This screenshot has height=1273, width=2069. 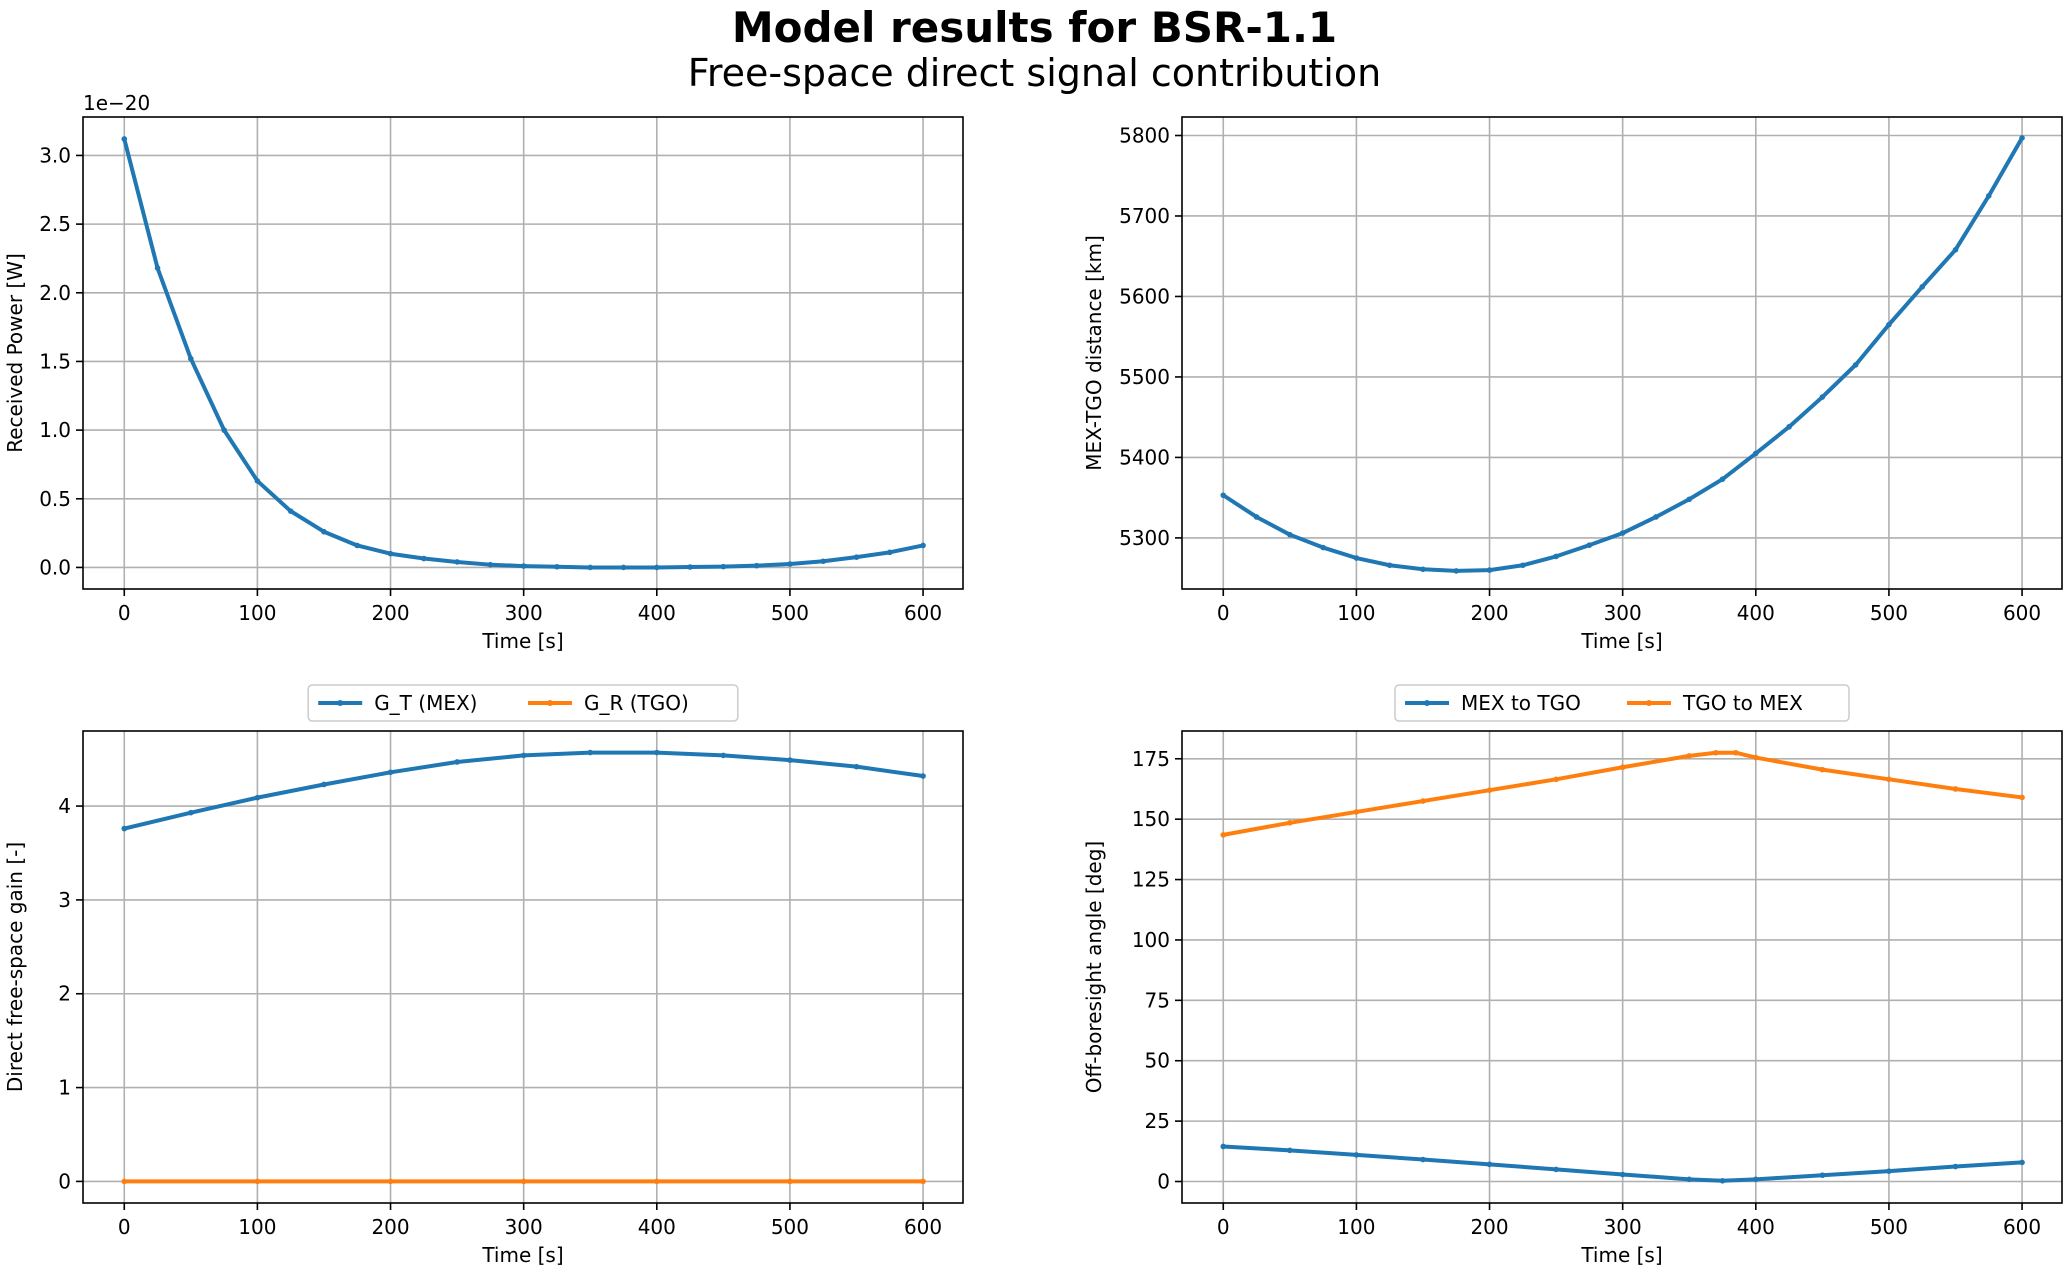 I want to click on y-tick-label: 1.5, so click(x=55, y=361).